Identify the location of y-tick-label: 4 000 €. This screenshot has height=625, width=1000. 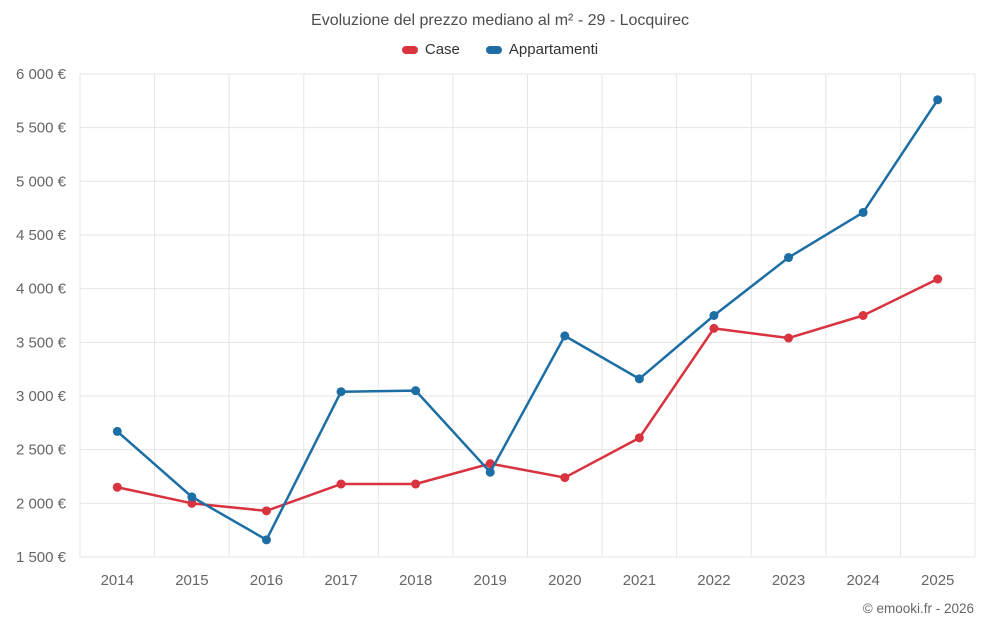
(41, 289).